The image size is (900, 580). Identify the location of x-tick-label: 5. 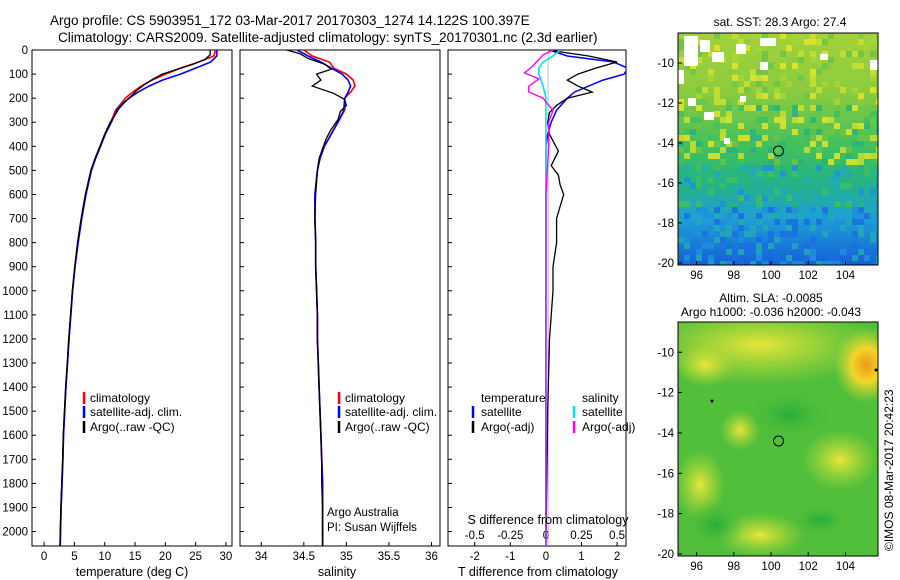
(74, 557).